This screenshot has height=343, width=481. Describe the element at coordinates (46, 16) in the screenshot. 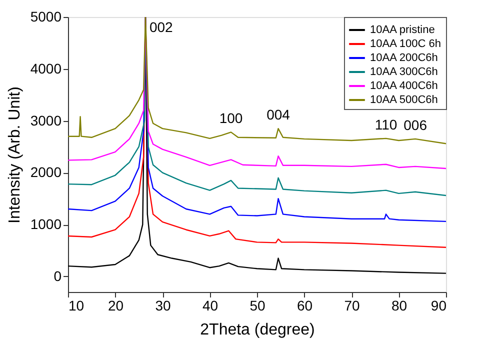

I see `y-tick-label: 5000` at that location.